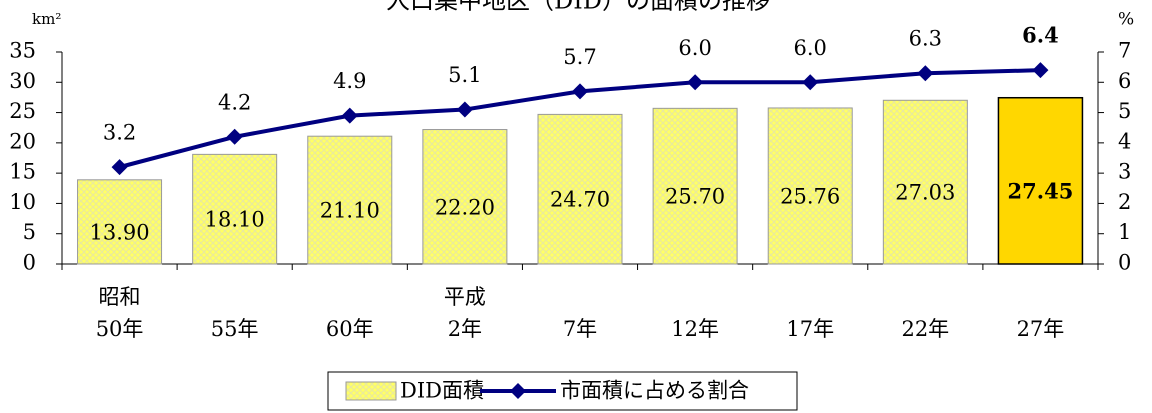 This screenshot has width=1152, height=413. Describe the element at coordinates (235, 220) in the screenshot. I see `bar-value-label: 18.10` at that location.